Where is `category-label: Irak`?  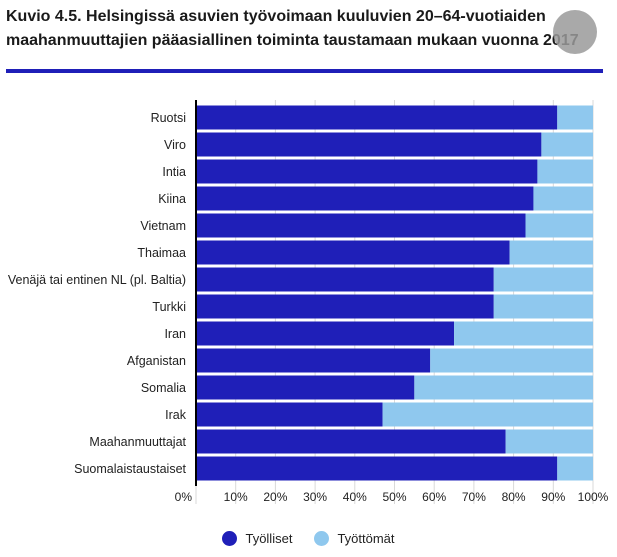 category-label: Irak is located at coordinates (176, 415).